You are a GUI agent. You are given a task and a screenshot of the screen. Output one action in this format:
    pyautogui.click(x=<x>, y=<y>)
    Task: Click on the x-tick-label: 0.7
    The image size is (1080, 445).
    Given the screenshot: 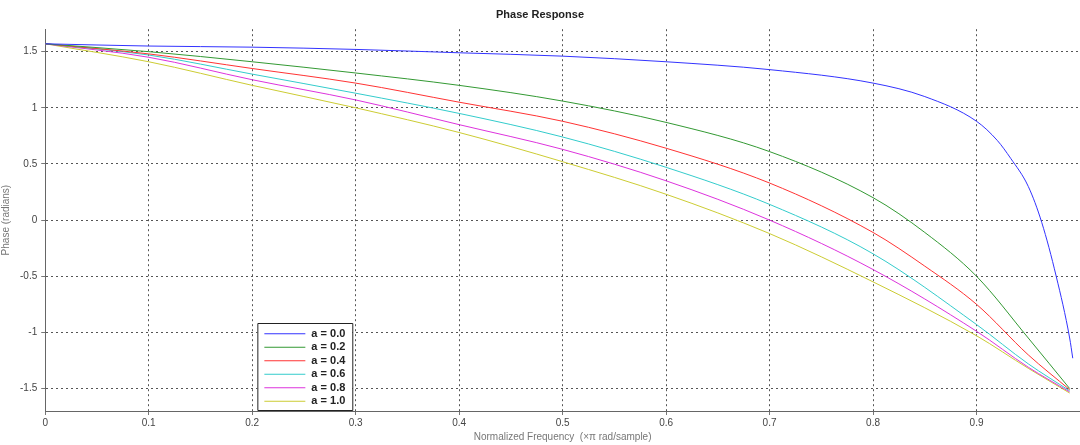 What is the action you would take?
    pyautogui.click(x=769, y=422)
    